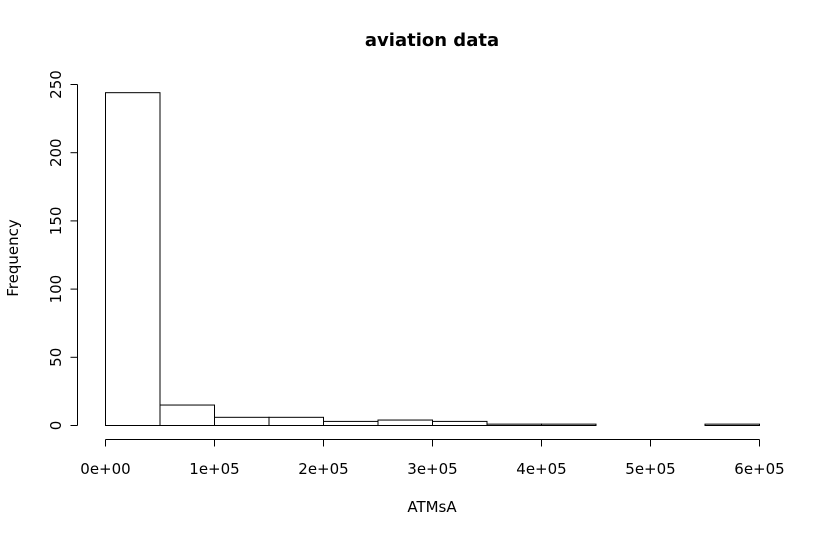  I want to click on x-axis-label: ATMsA, so click(432, 507).